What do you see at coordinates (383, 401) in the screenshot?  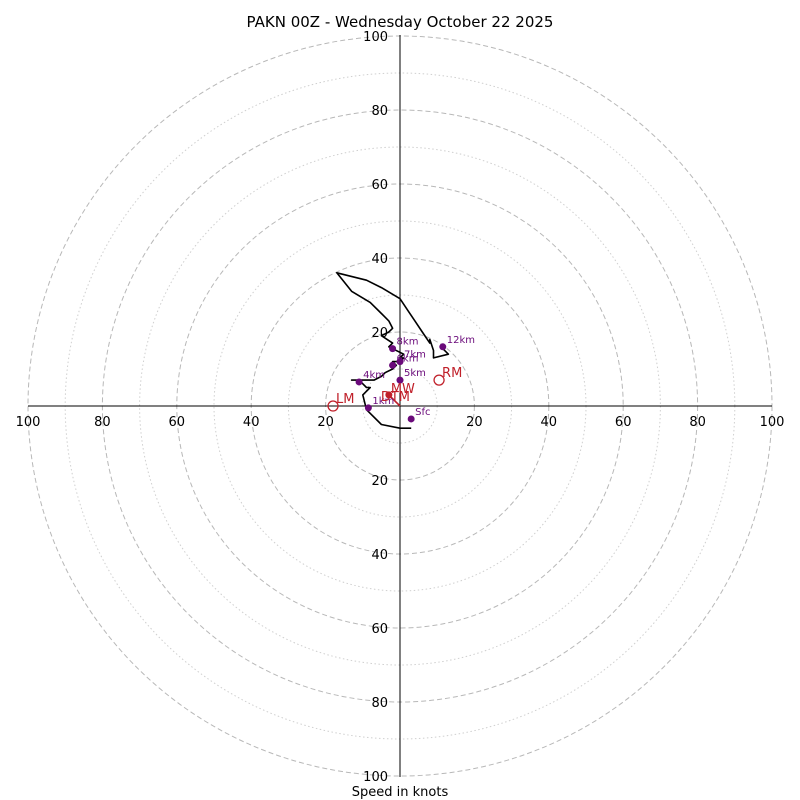 I see `height-label: 1km` at bounding box center [383, 401].